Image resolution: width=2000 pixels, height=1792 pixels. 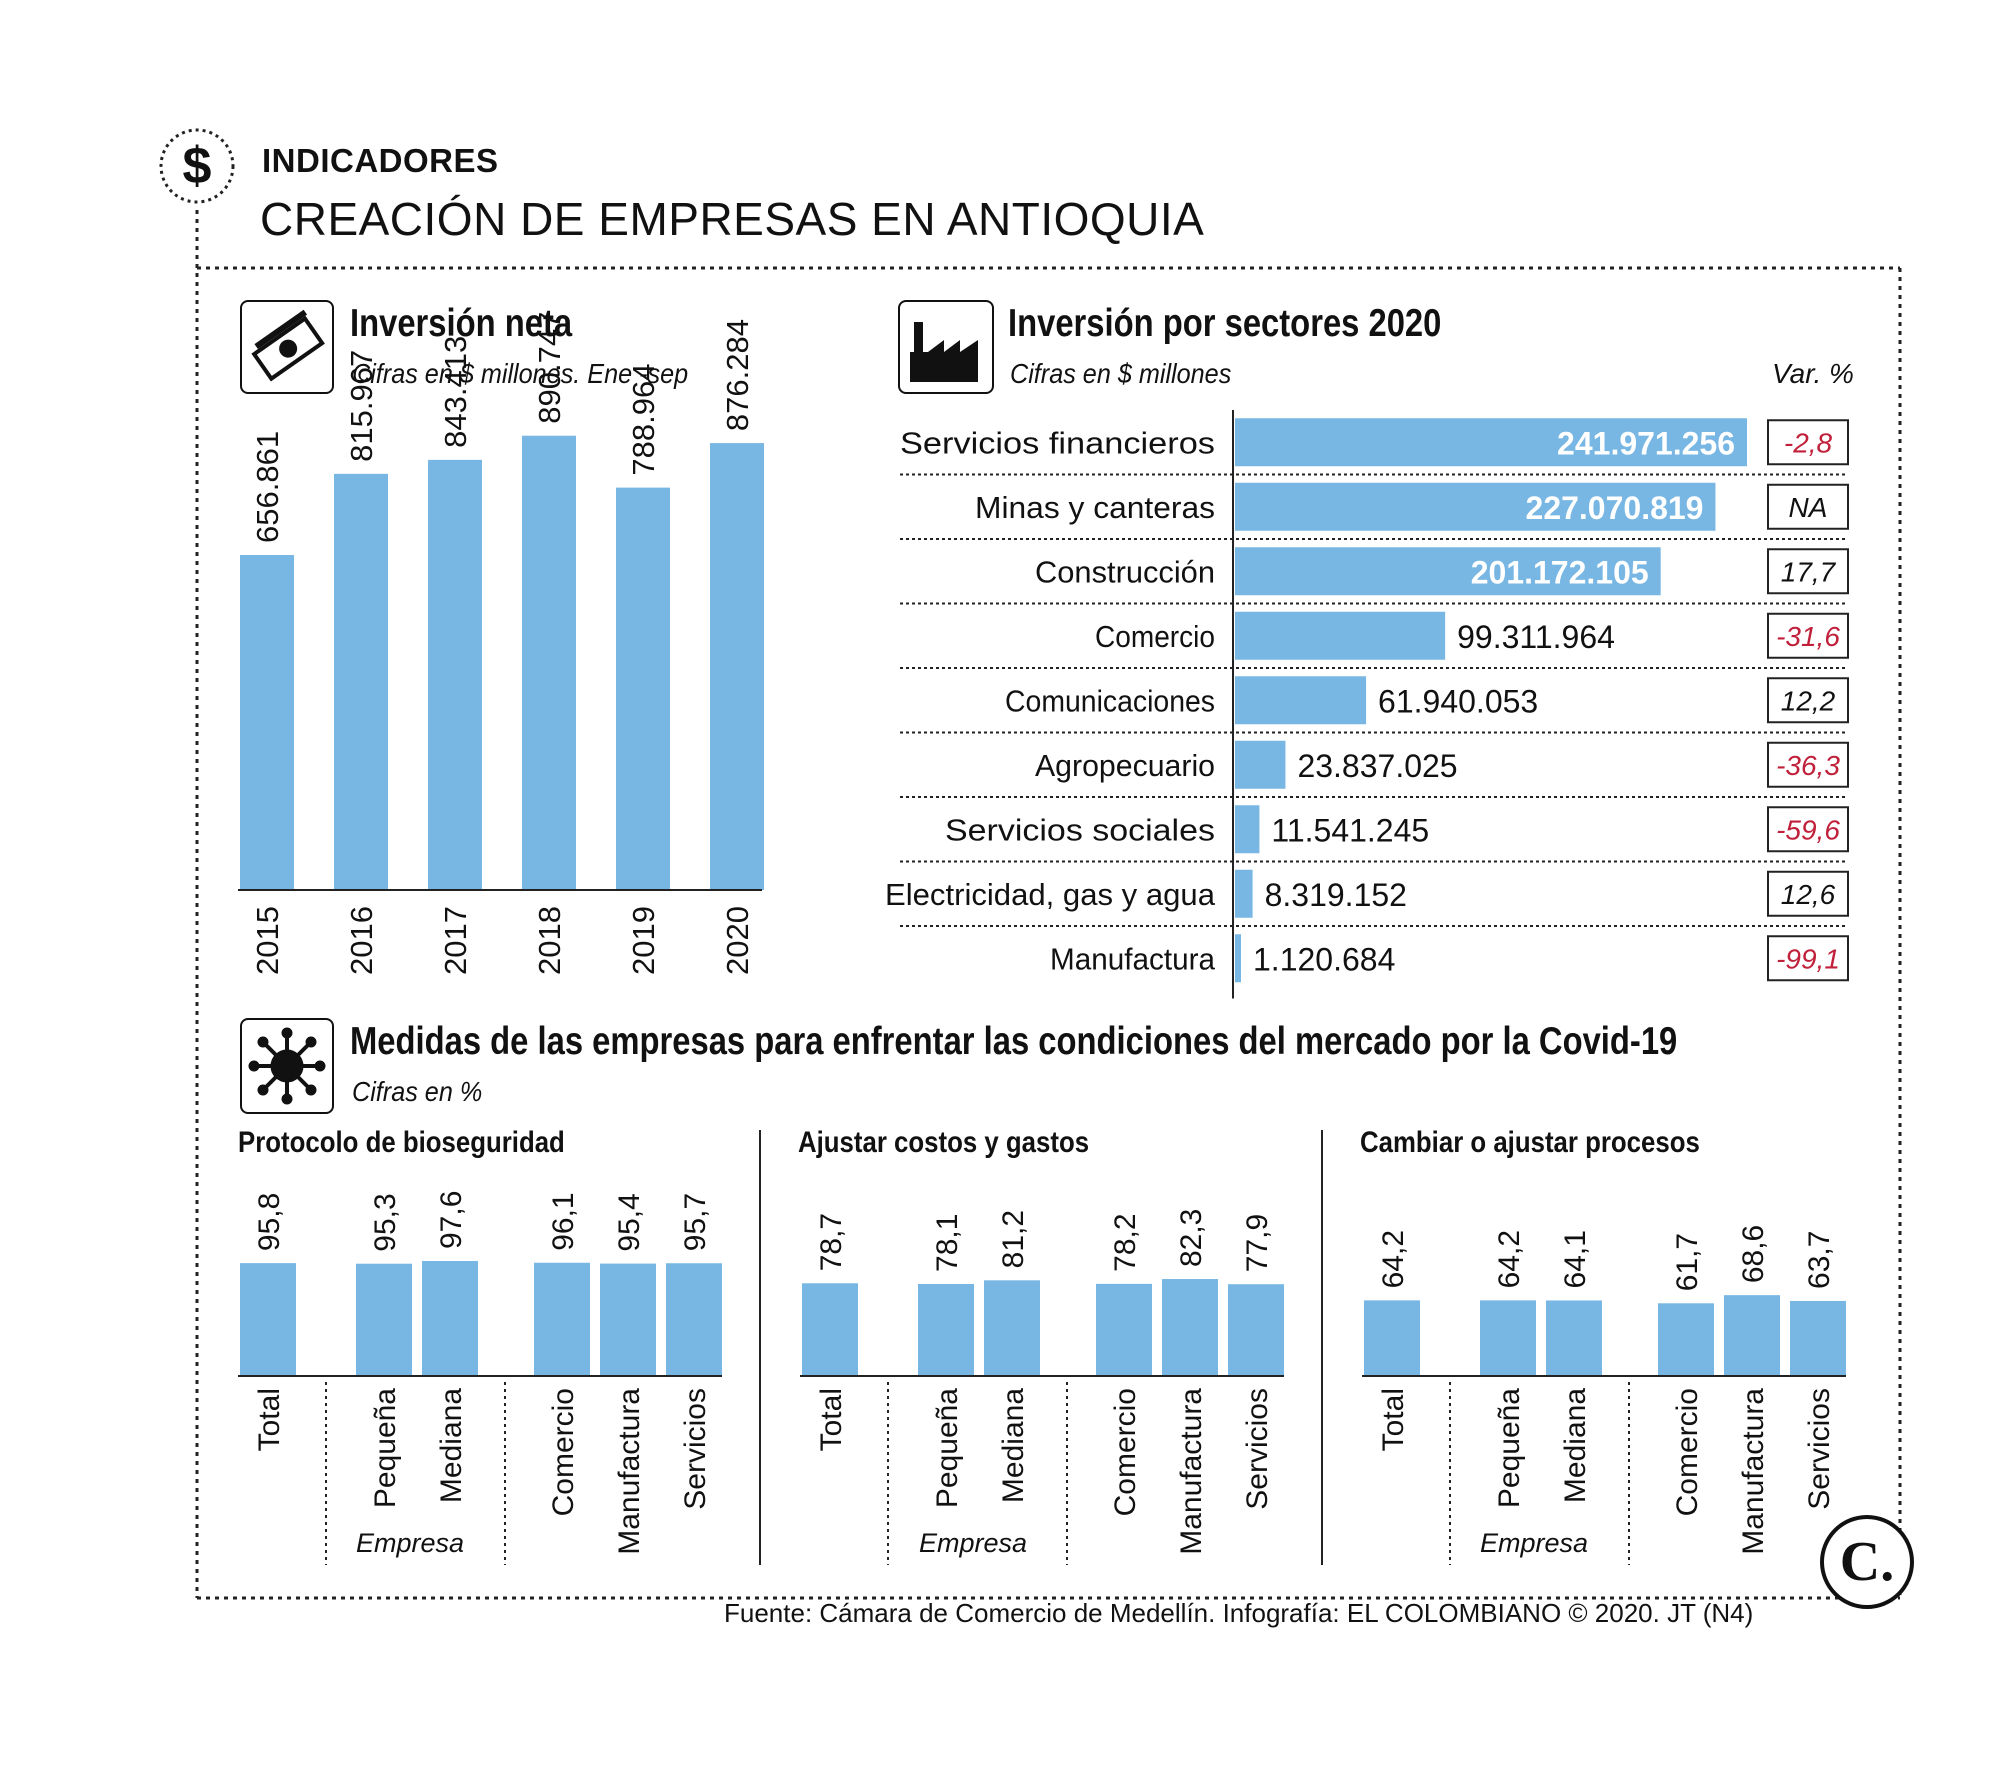 I want to click on sector-value-label: 23.837.025, so click(x=1377, y=766).